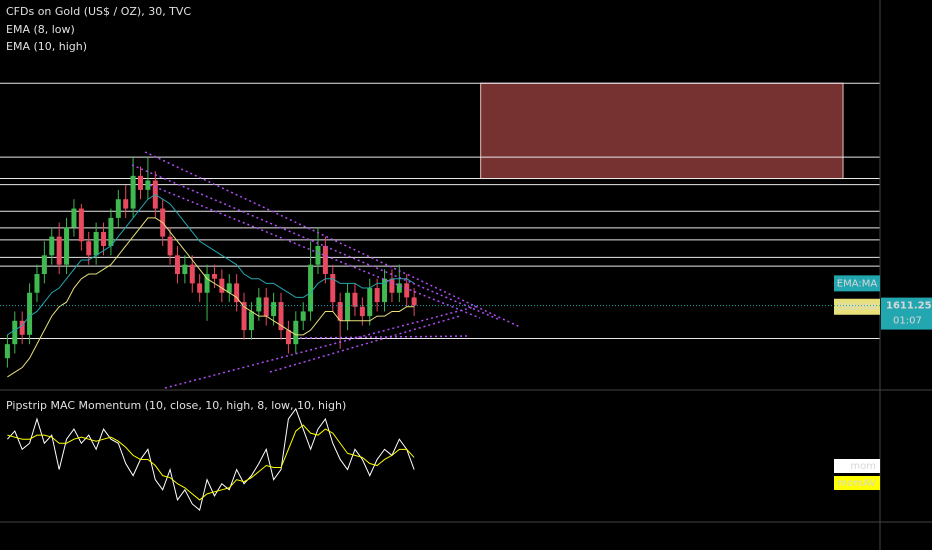 The height and width of the screenshot is (550, 932). What do you see at coordinates (662, 131) in the screenshot?
I see `zone-box` at bounding box center [662, 131].